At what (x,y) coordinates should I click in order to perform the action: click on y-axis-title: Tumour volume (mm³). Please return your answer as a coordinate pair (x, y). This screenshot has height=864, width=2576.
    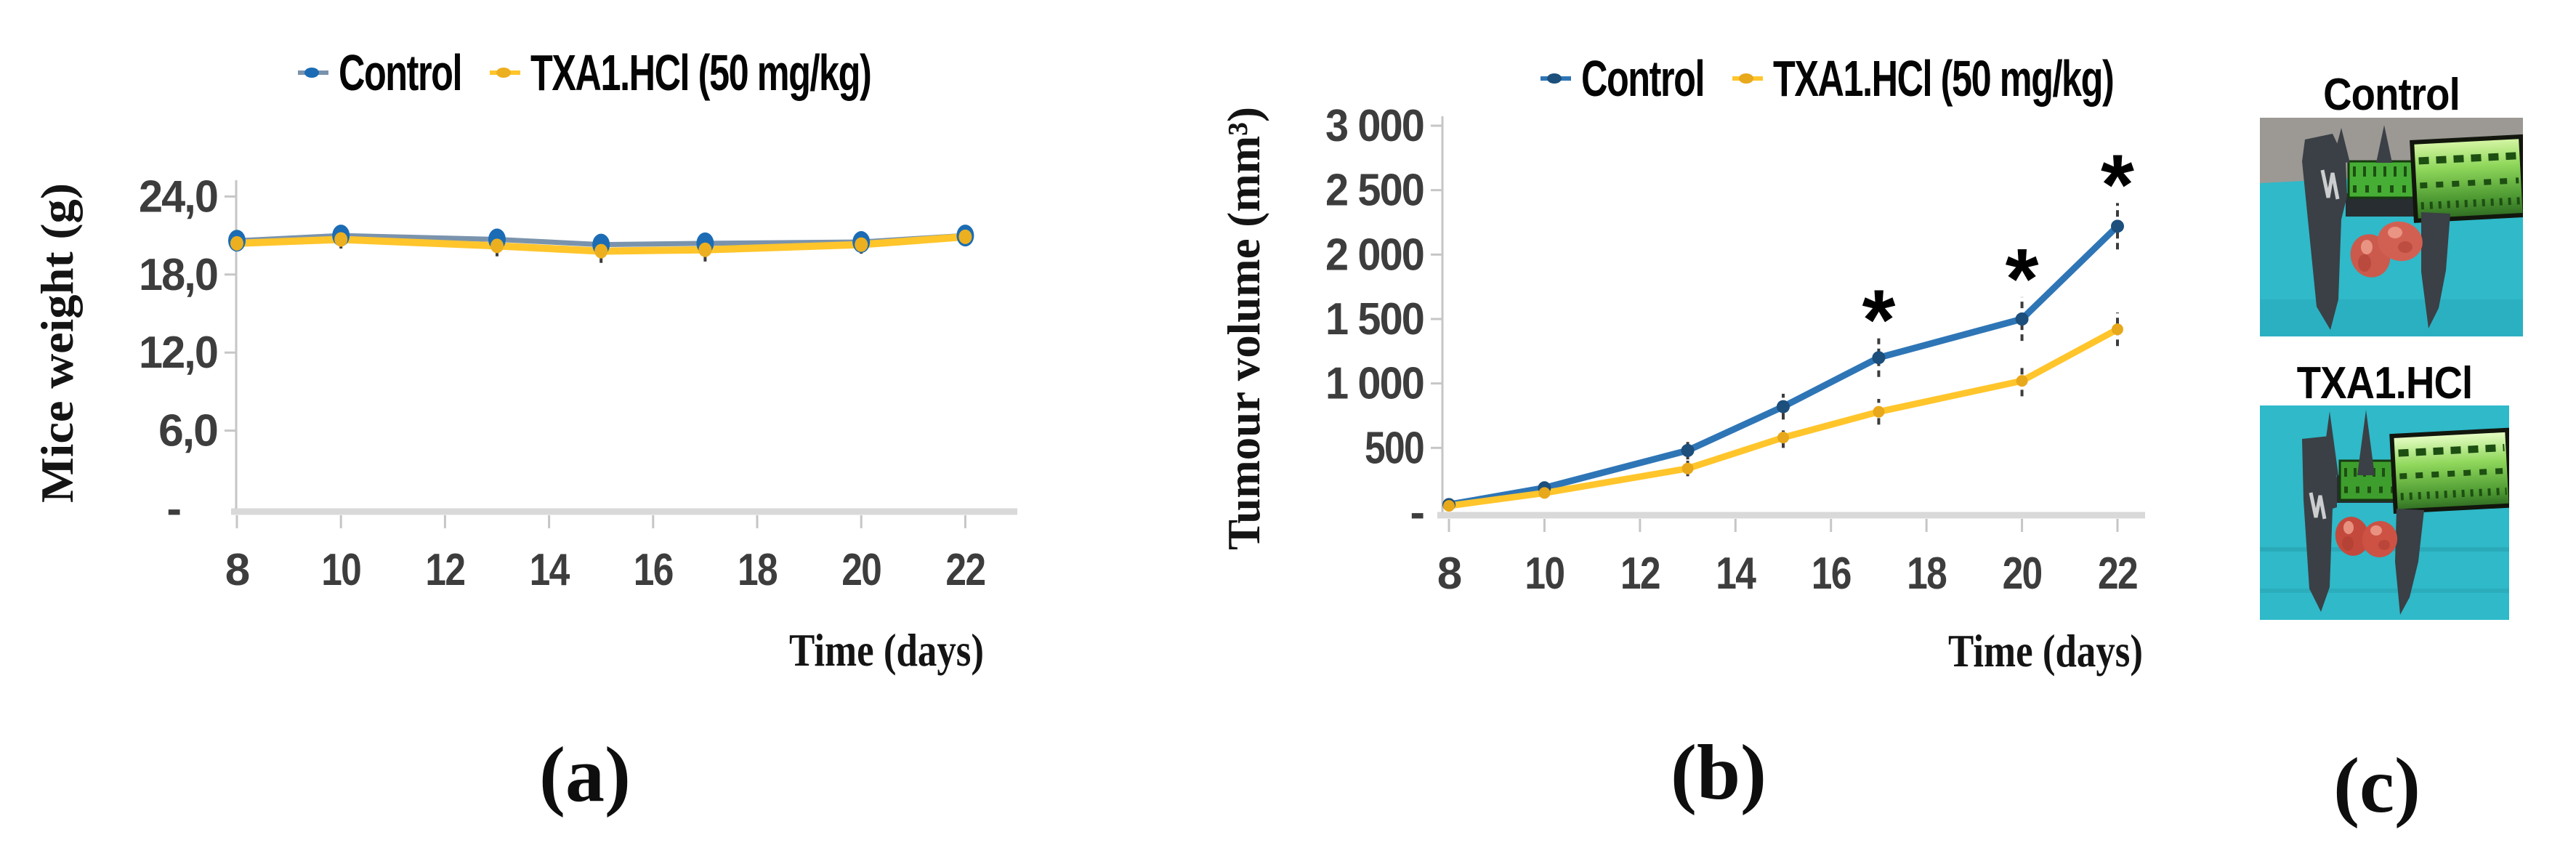
    Looking at the image, I should click on (1244, 328).